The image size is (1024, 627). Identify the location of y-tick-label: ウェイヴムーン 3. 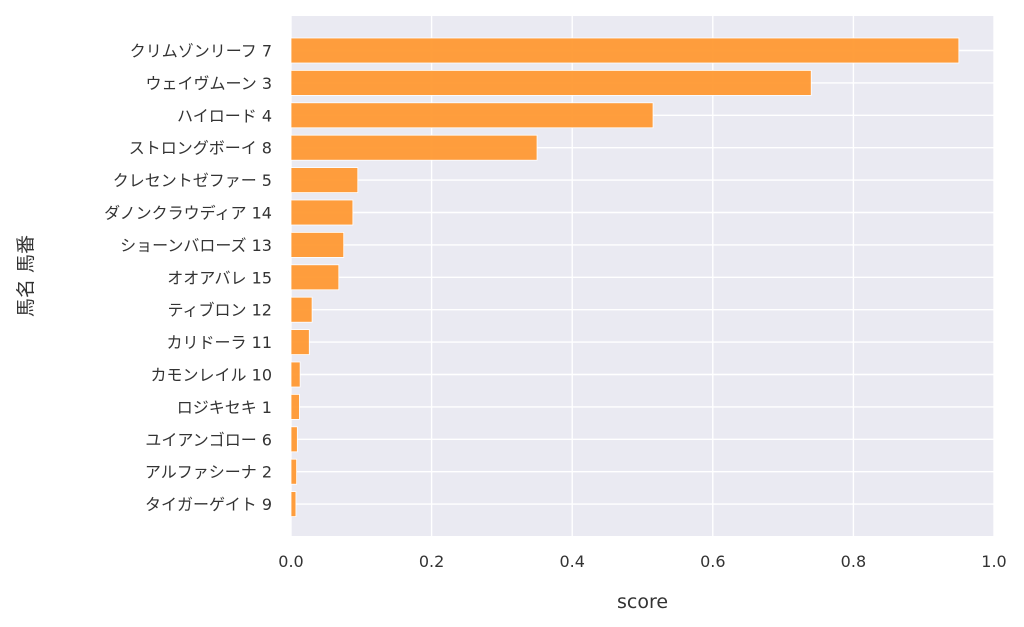
(209, 83).